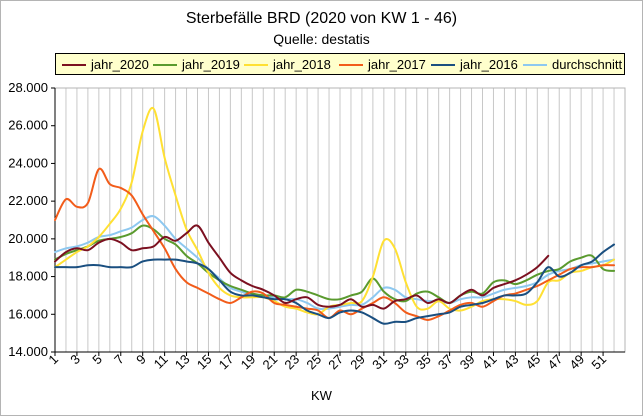 The image size is (643, 416). I want to click on legend-item-jahr-2019: jahr_2019, so click(196, 65).